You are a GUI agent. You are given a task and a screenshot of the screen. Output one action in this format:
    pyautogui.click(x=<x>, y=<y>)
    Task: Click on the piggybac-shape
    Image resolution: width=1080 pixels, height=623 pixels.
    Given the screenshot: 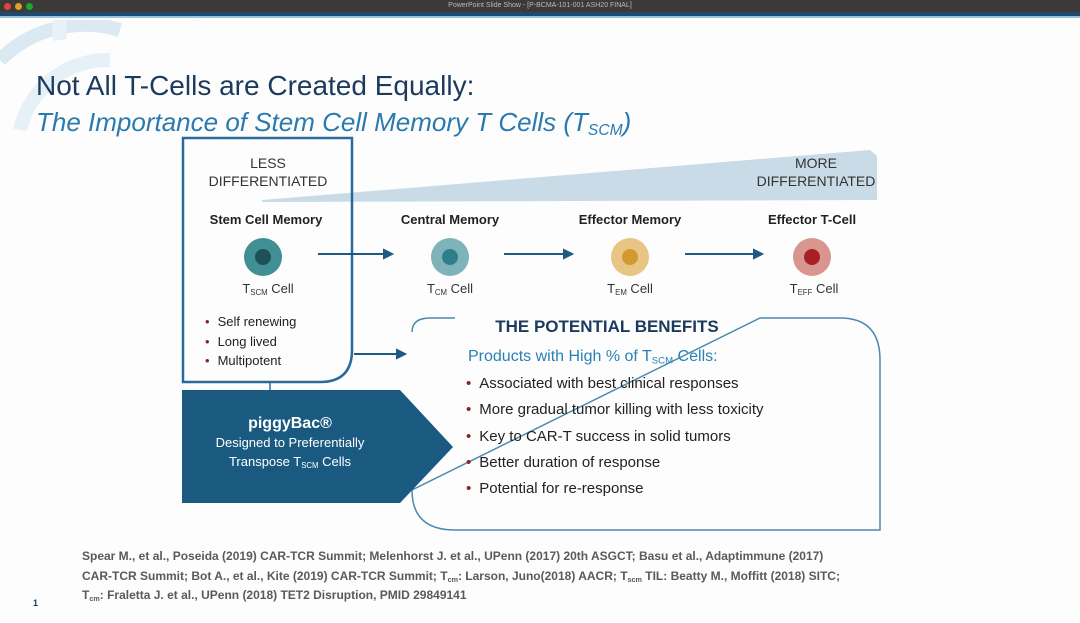 What is the action you would take?
    pyautogui.click(x=317, y=446)
    